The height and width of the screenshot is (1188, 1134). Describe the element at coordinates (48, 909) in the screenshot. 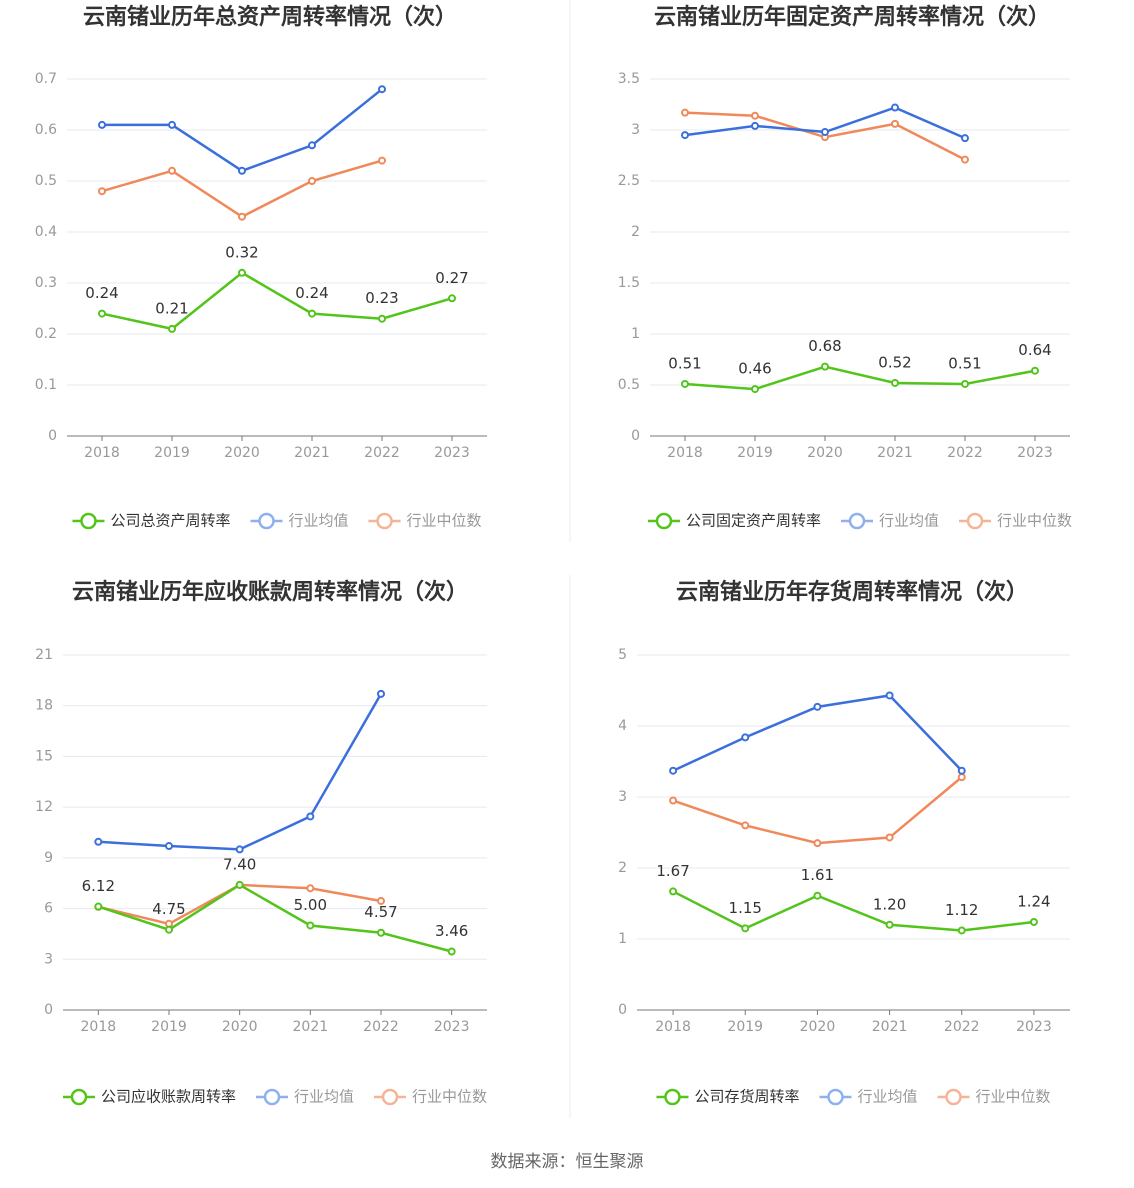

I see `y-tick-label: 6` at that location.